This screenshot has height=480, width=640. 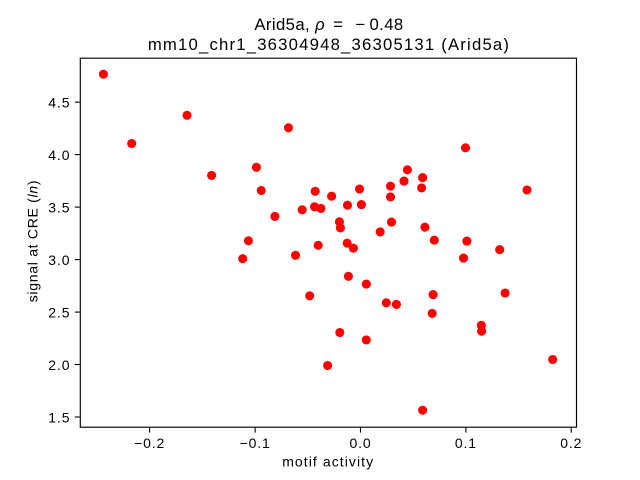 What do you see at coordinates (329, 44) in the screenshot?
I see `svg-text:mm10_chr1_36304948_36305131 (A: mm10_chr1_36304948_36305131 (Arid5a)` at bounding box center [329, 44].